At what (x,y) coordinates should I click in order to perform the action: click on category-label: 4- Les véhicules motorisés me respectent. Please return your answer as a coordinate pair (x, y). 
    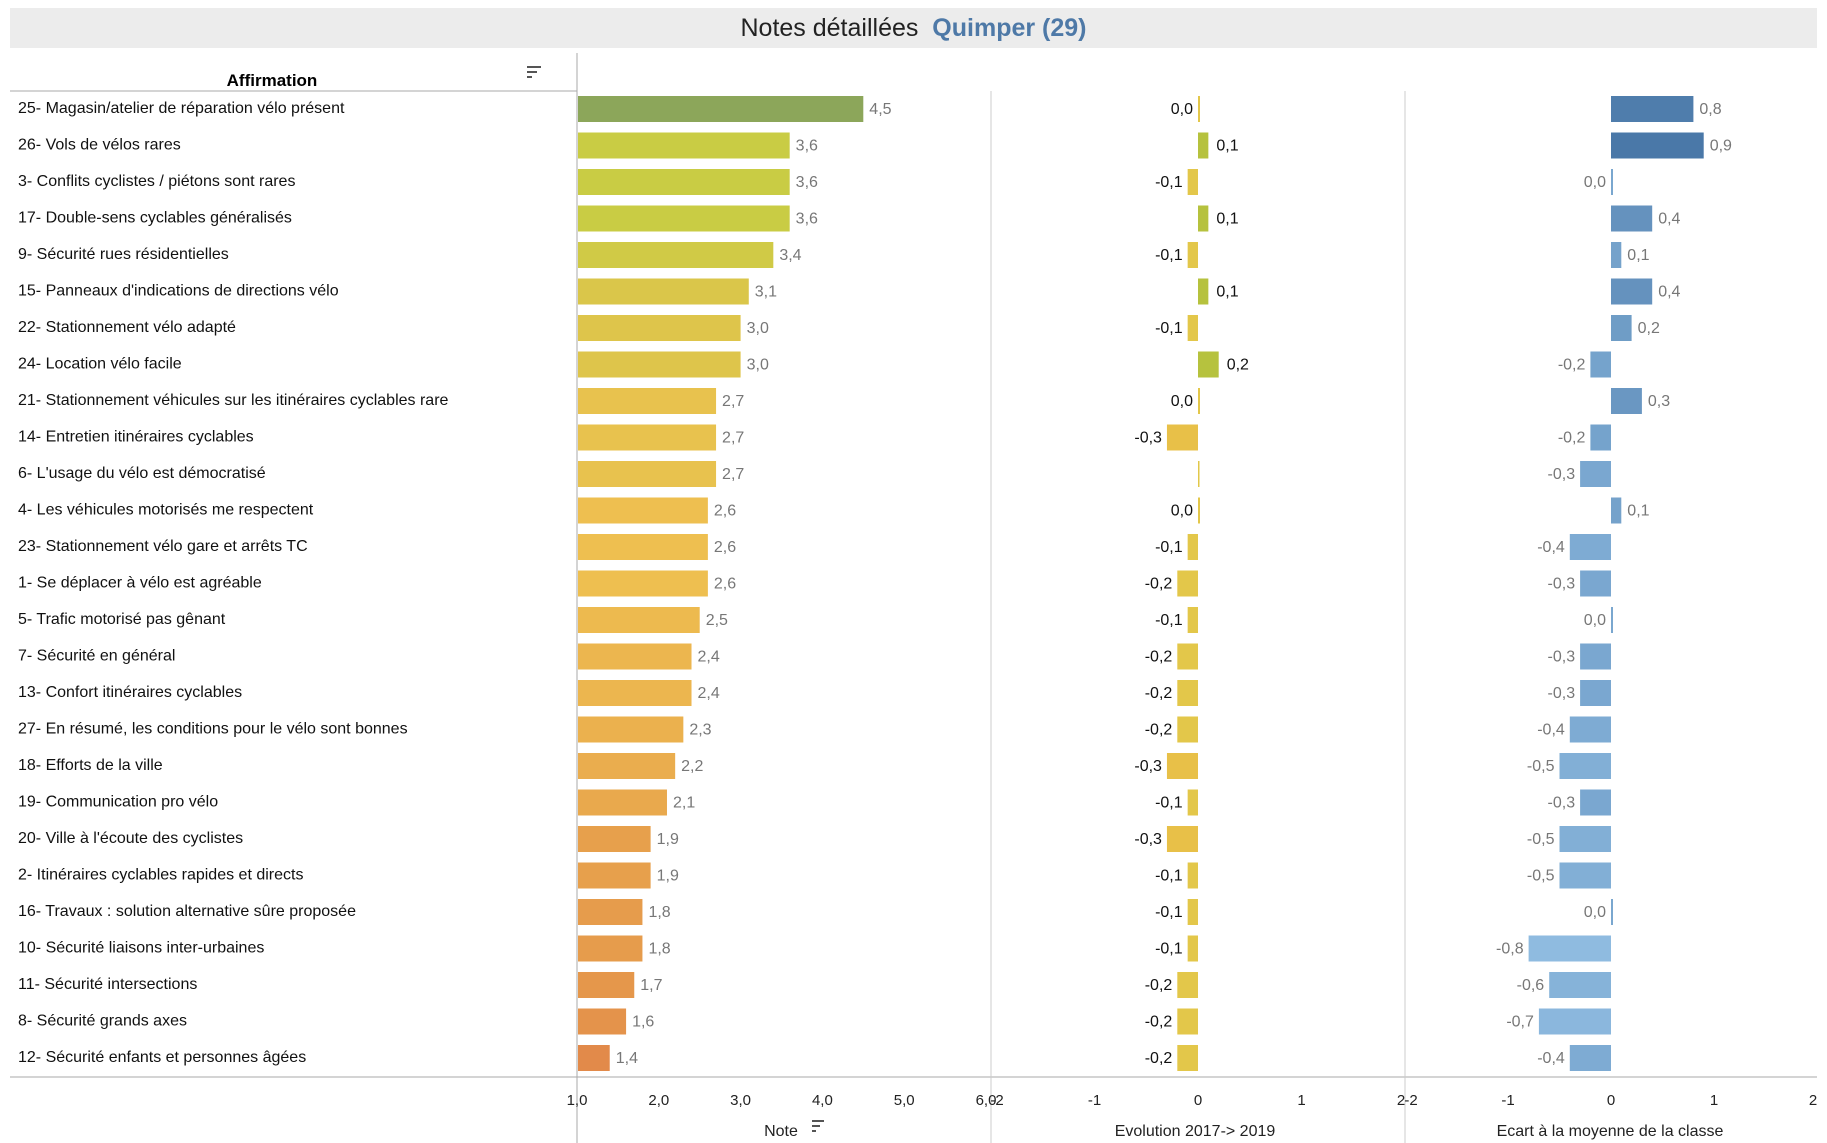
    Looking at the image, I should click on (166, 510).